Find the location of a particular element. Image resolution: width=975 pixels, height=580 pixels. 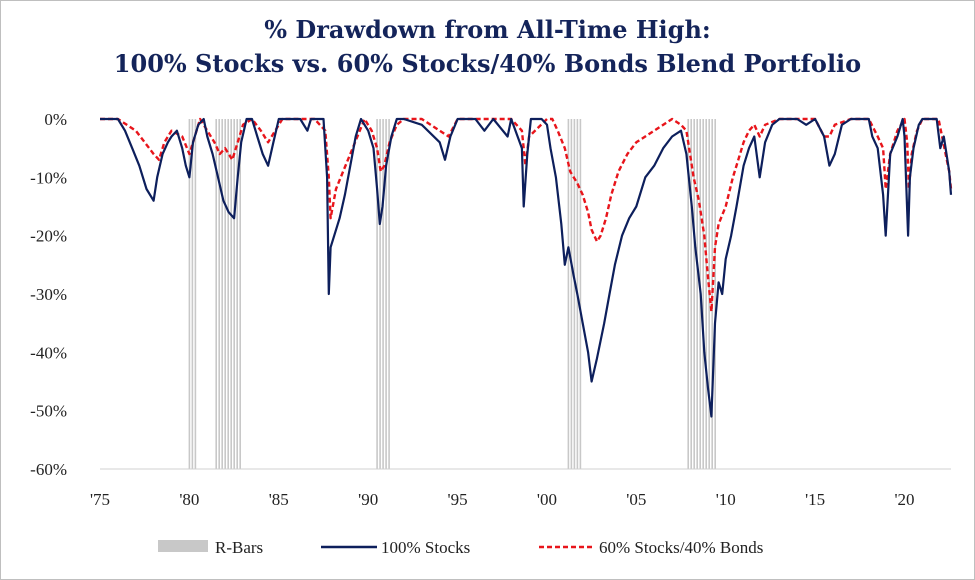

x-tick-label: '05 is located at coordinates (636, 499).